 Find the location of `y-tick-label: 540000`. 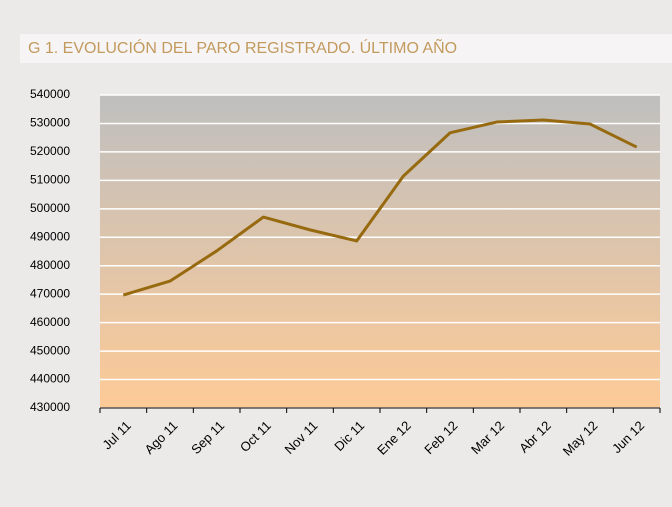

y-tick-label: 540000 is located at coordinates (50, 94).